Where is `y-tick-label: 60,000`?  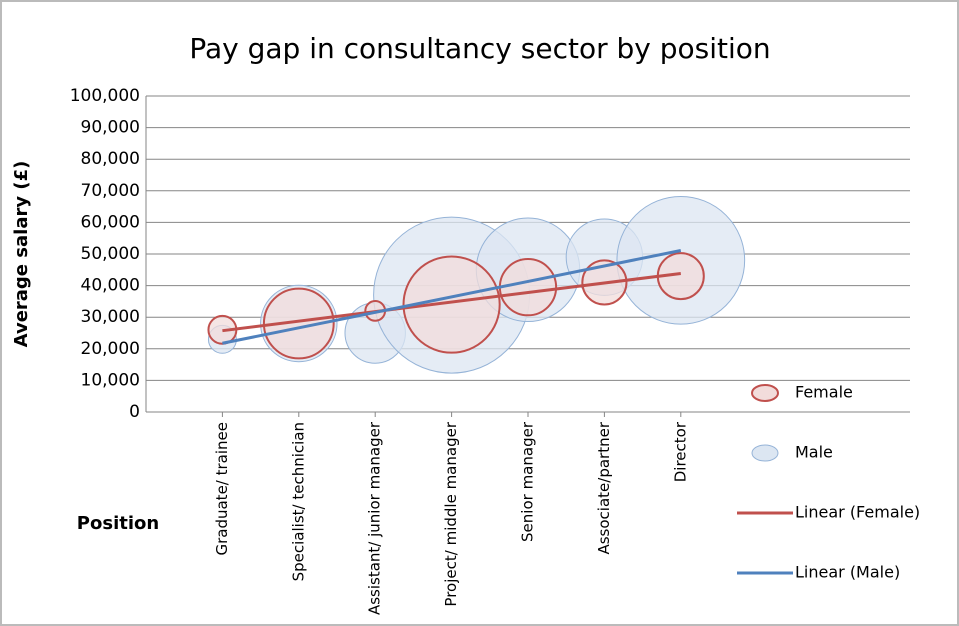 y-tick-label: 60,000 is located at coordinates (110, 222).